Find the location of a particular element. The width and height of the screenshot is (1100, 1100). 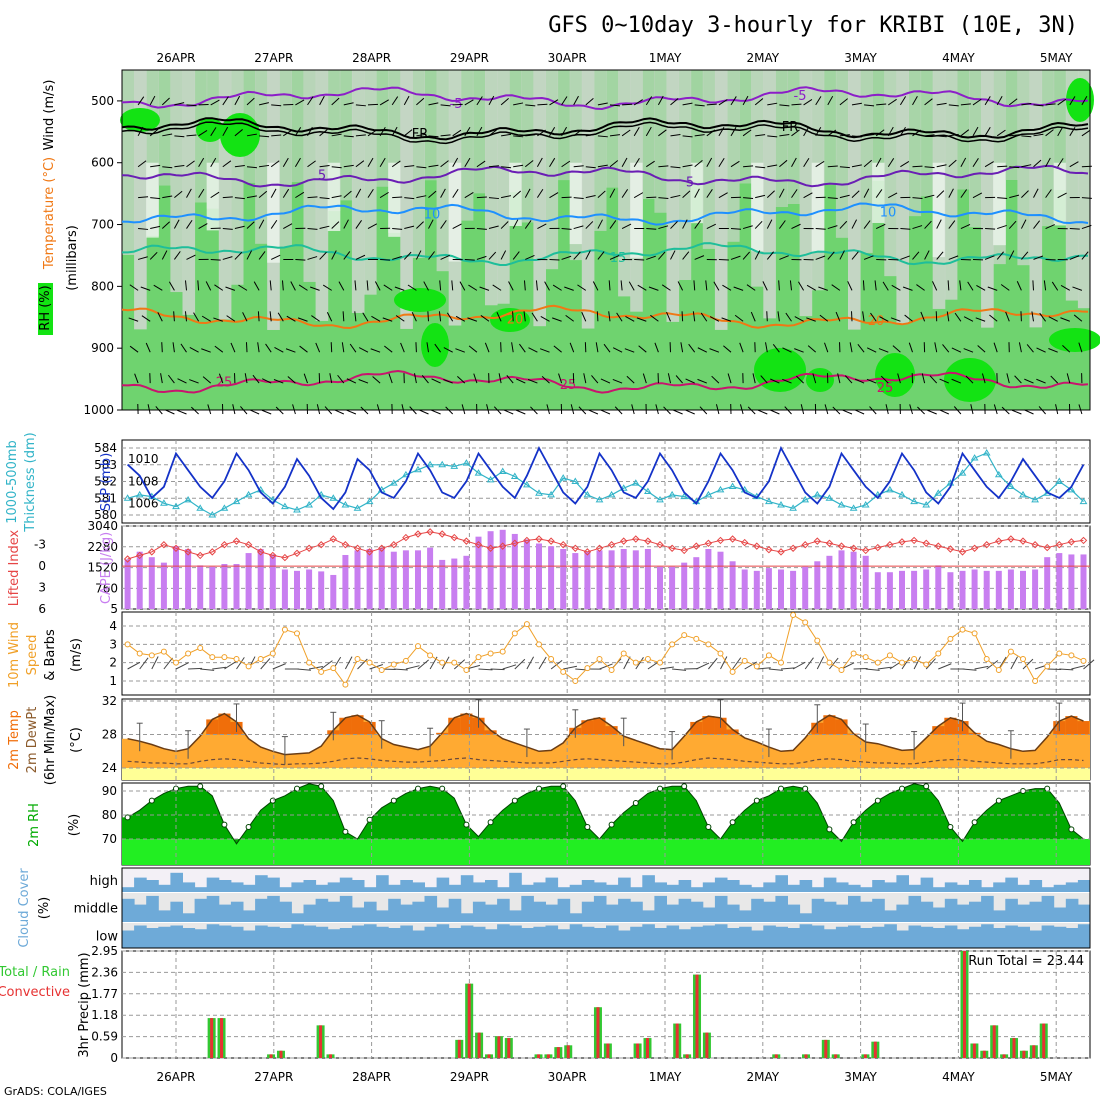

rh2m-marker is located at coordinates (345, 831).